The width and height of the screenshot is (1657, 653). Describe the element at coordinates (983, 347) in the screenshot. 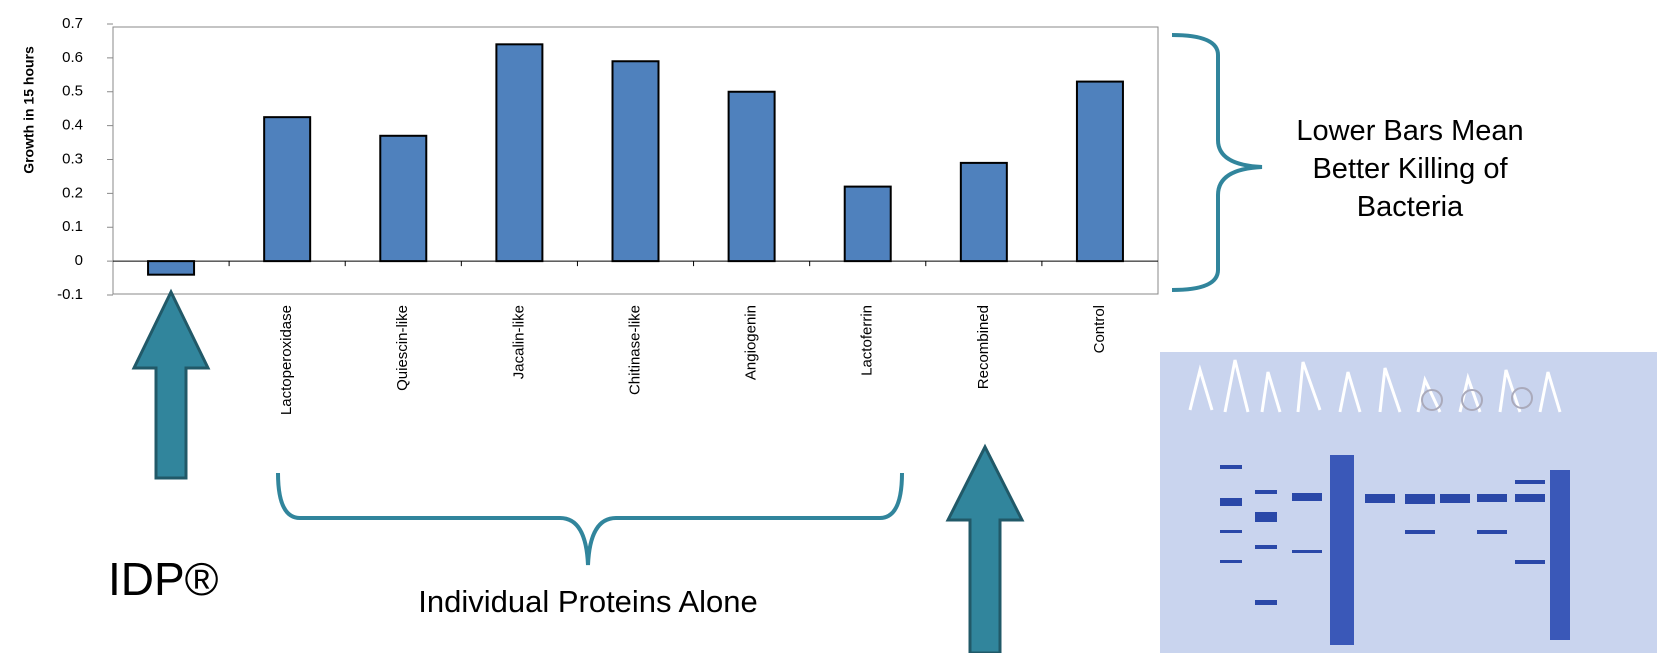

I see `x-tick-label: Recombined` at that location.